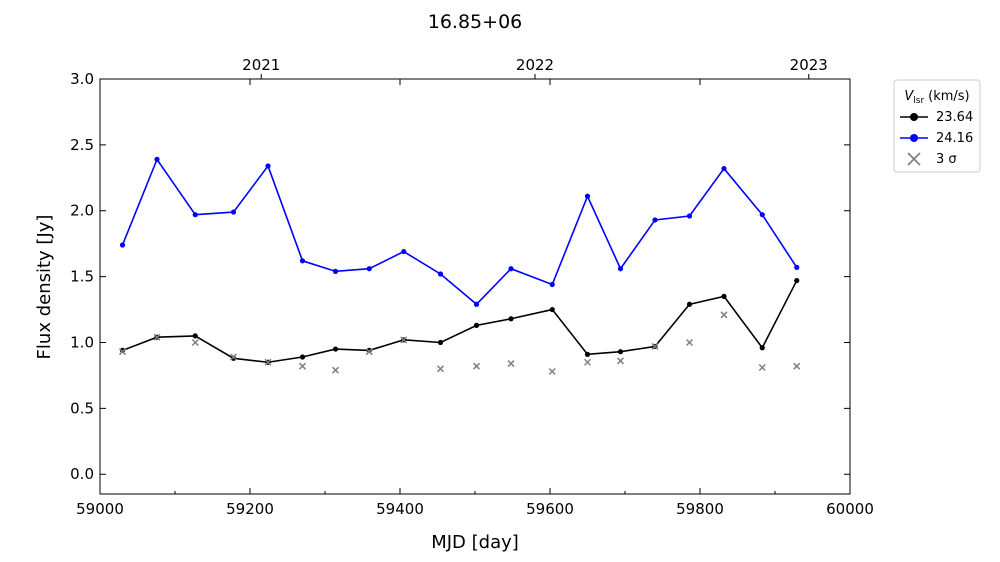  I want to click on legend-marker-3-sigma, so click(914, 159).